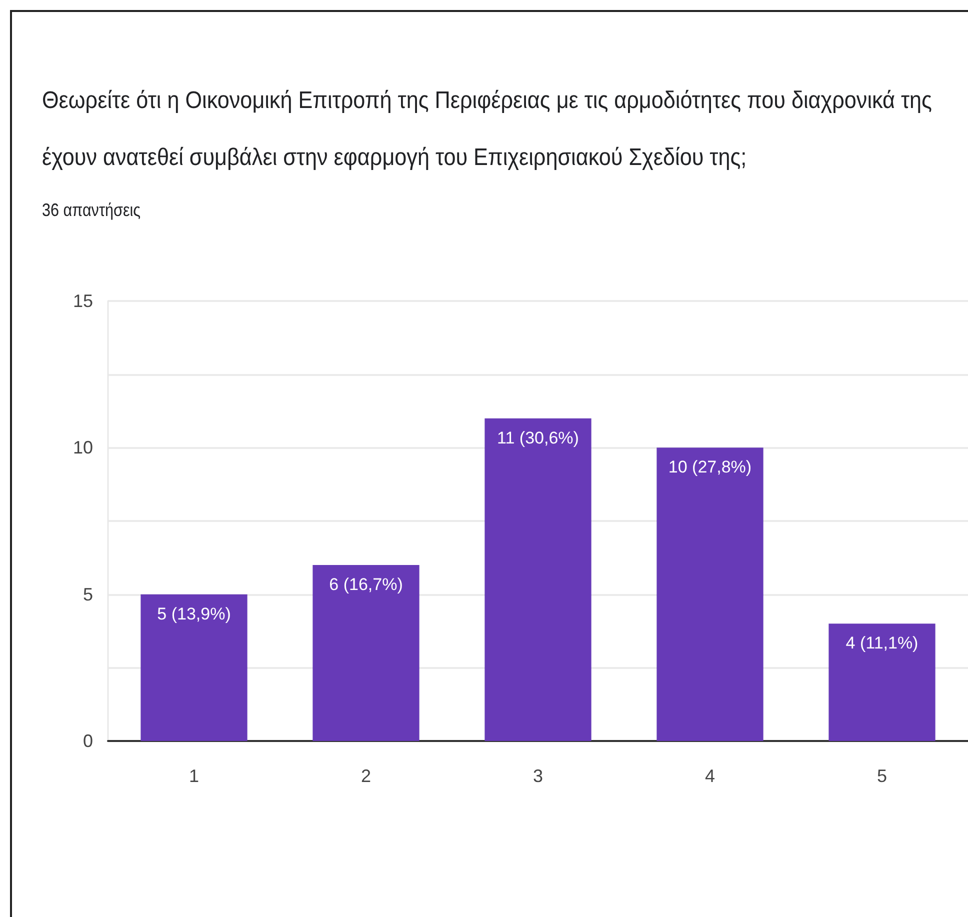 The image size is (968, 917). What do you see at coordinates (366, 584) in the screenshot?
I see `data-label: 6 (16,7%)` at bounding box center [366, 584].